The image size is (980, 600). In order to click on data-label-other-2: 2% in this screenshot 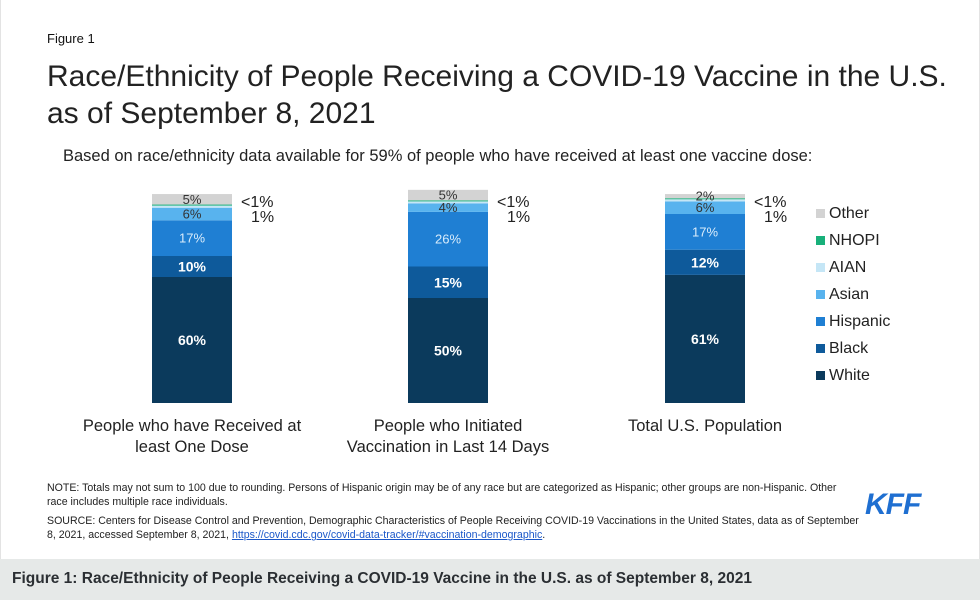, I will do `click(705, 196)`.